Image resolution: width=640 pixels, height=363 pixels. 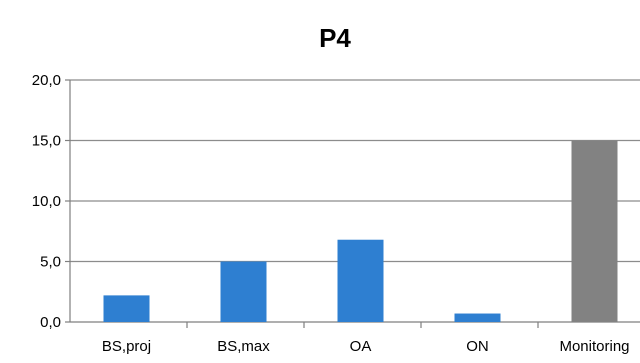 What do you see at coordinates (46, 141) in the screenshot?
I see `y-tick-label: 15,0` at bounding box center [46, 141].